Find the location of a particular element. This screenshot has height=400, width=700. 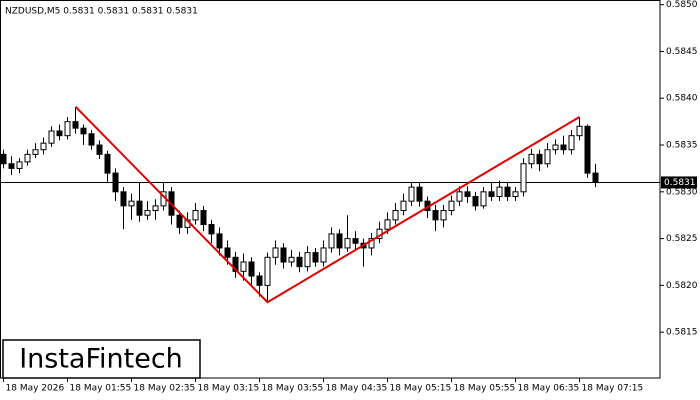

x-tick-label: 18 May 03:15 is located at coordinates (229, 389).